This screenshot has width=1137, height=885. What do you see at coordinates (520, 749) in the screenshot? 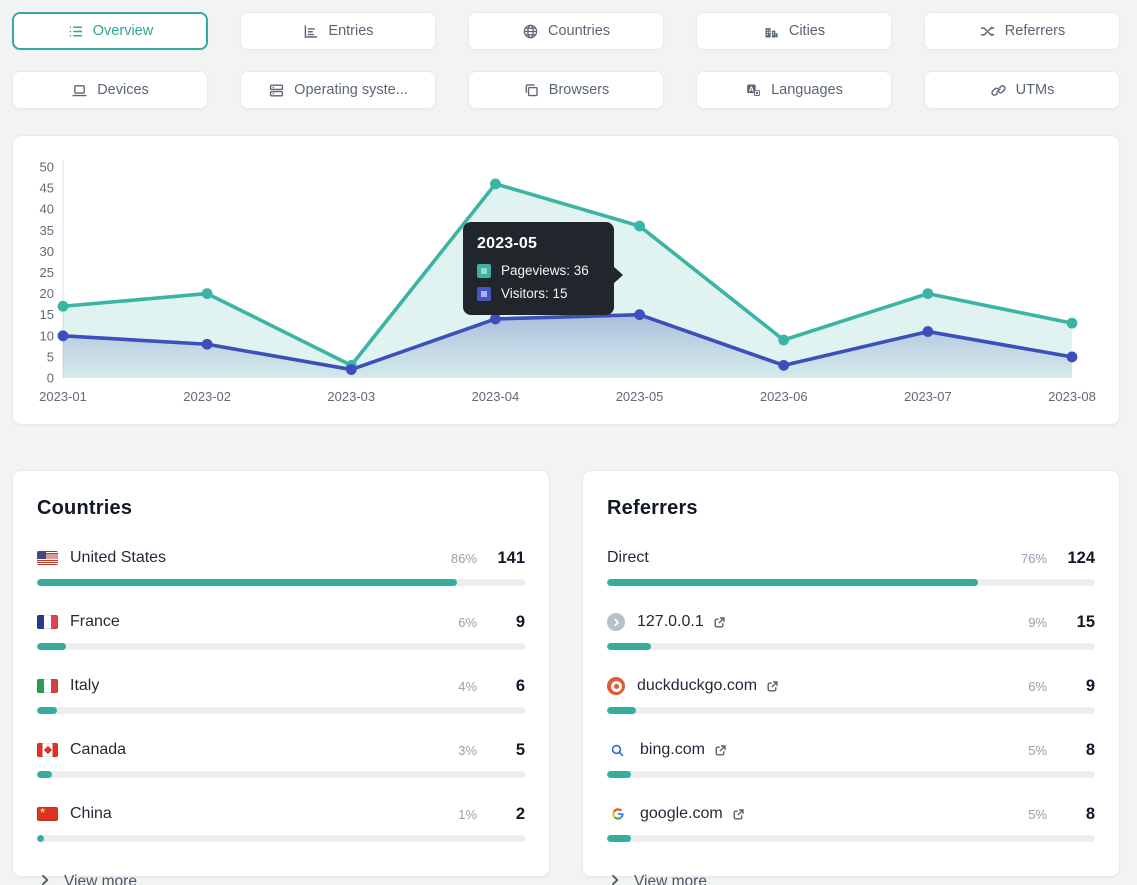
I see `row-value: 5` at bounding box center [520, 749].